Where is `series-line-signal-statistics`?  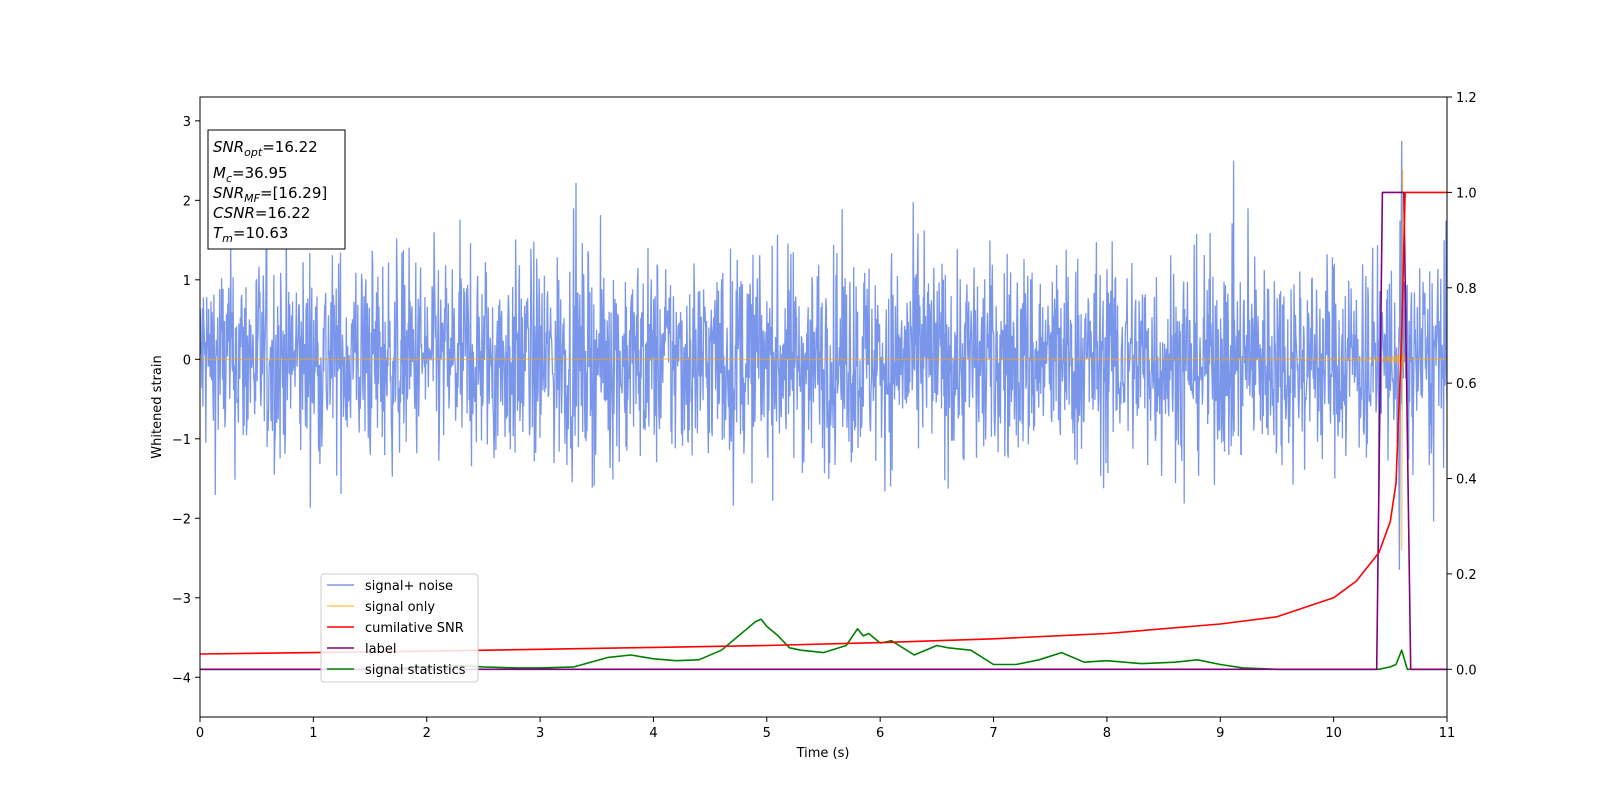 series-line-signal-statistics is located at coordinates (823, 644).